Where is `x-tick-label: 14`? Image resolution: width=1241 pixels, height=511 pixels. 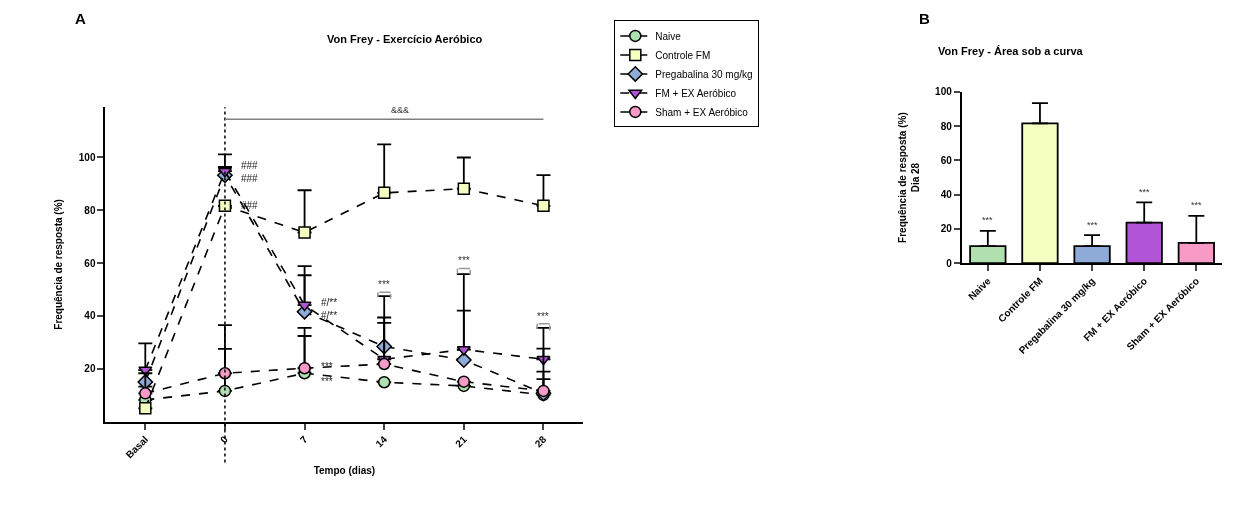 x-tick-label: 14 is located at coordinates (381, 441).